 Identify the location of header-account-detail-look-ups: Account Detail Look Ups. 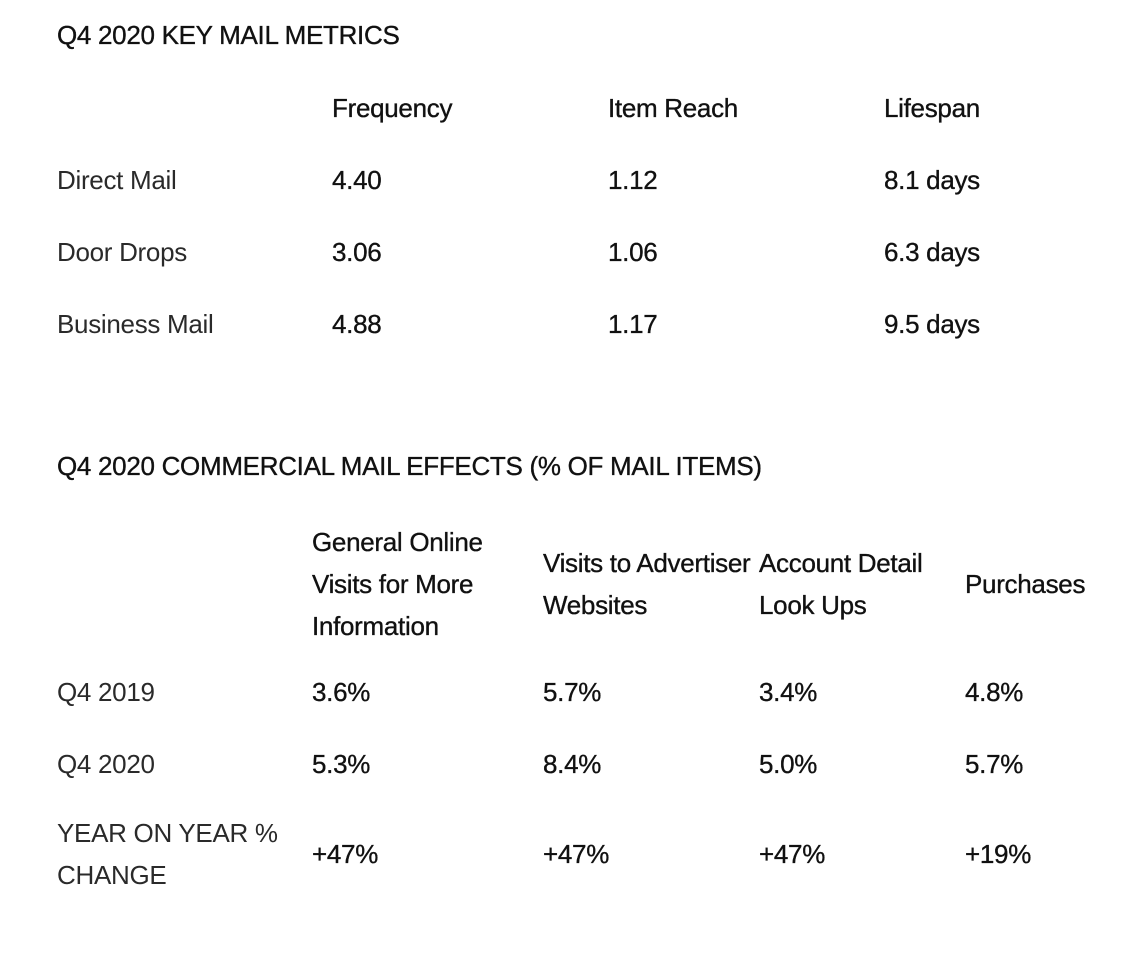
(841, 584).